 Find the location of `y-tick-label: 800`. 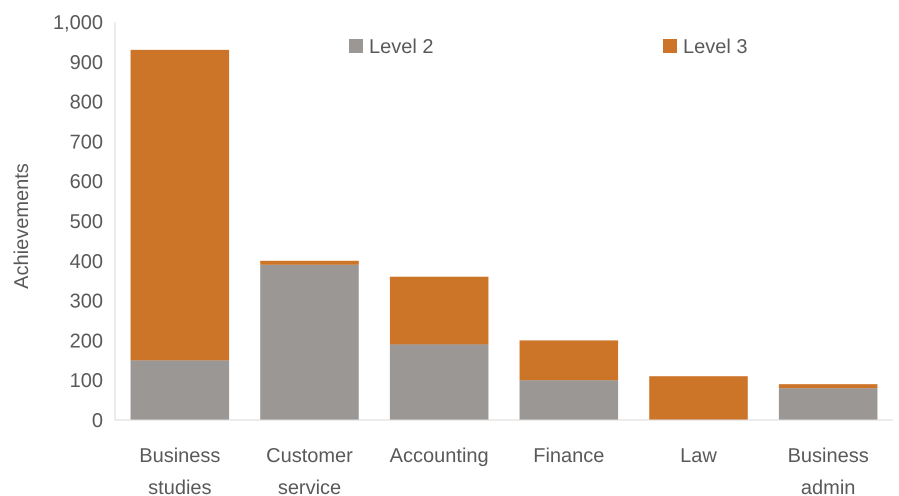

y-tick-label: 800 is located at coordinates (86, 103).